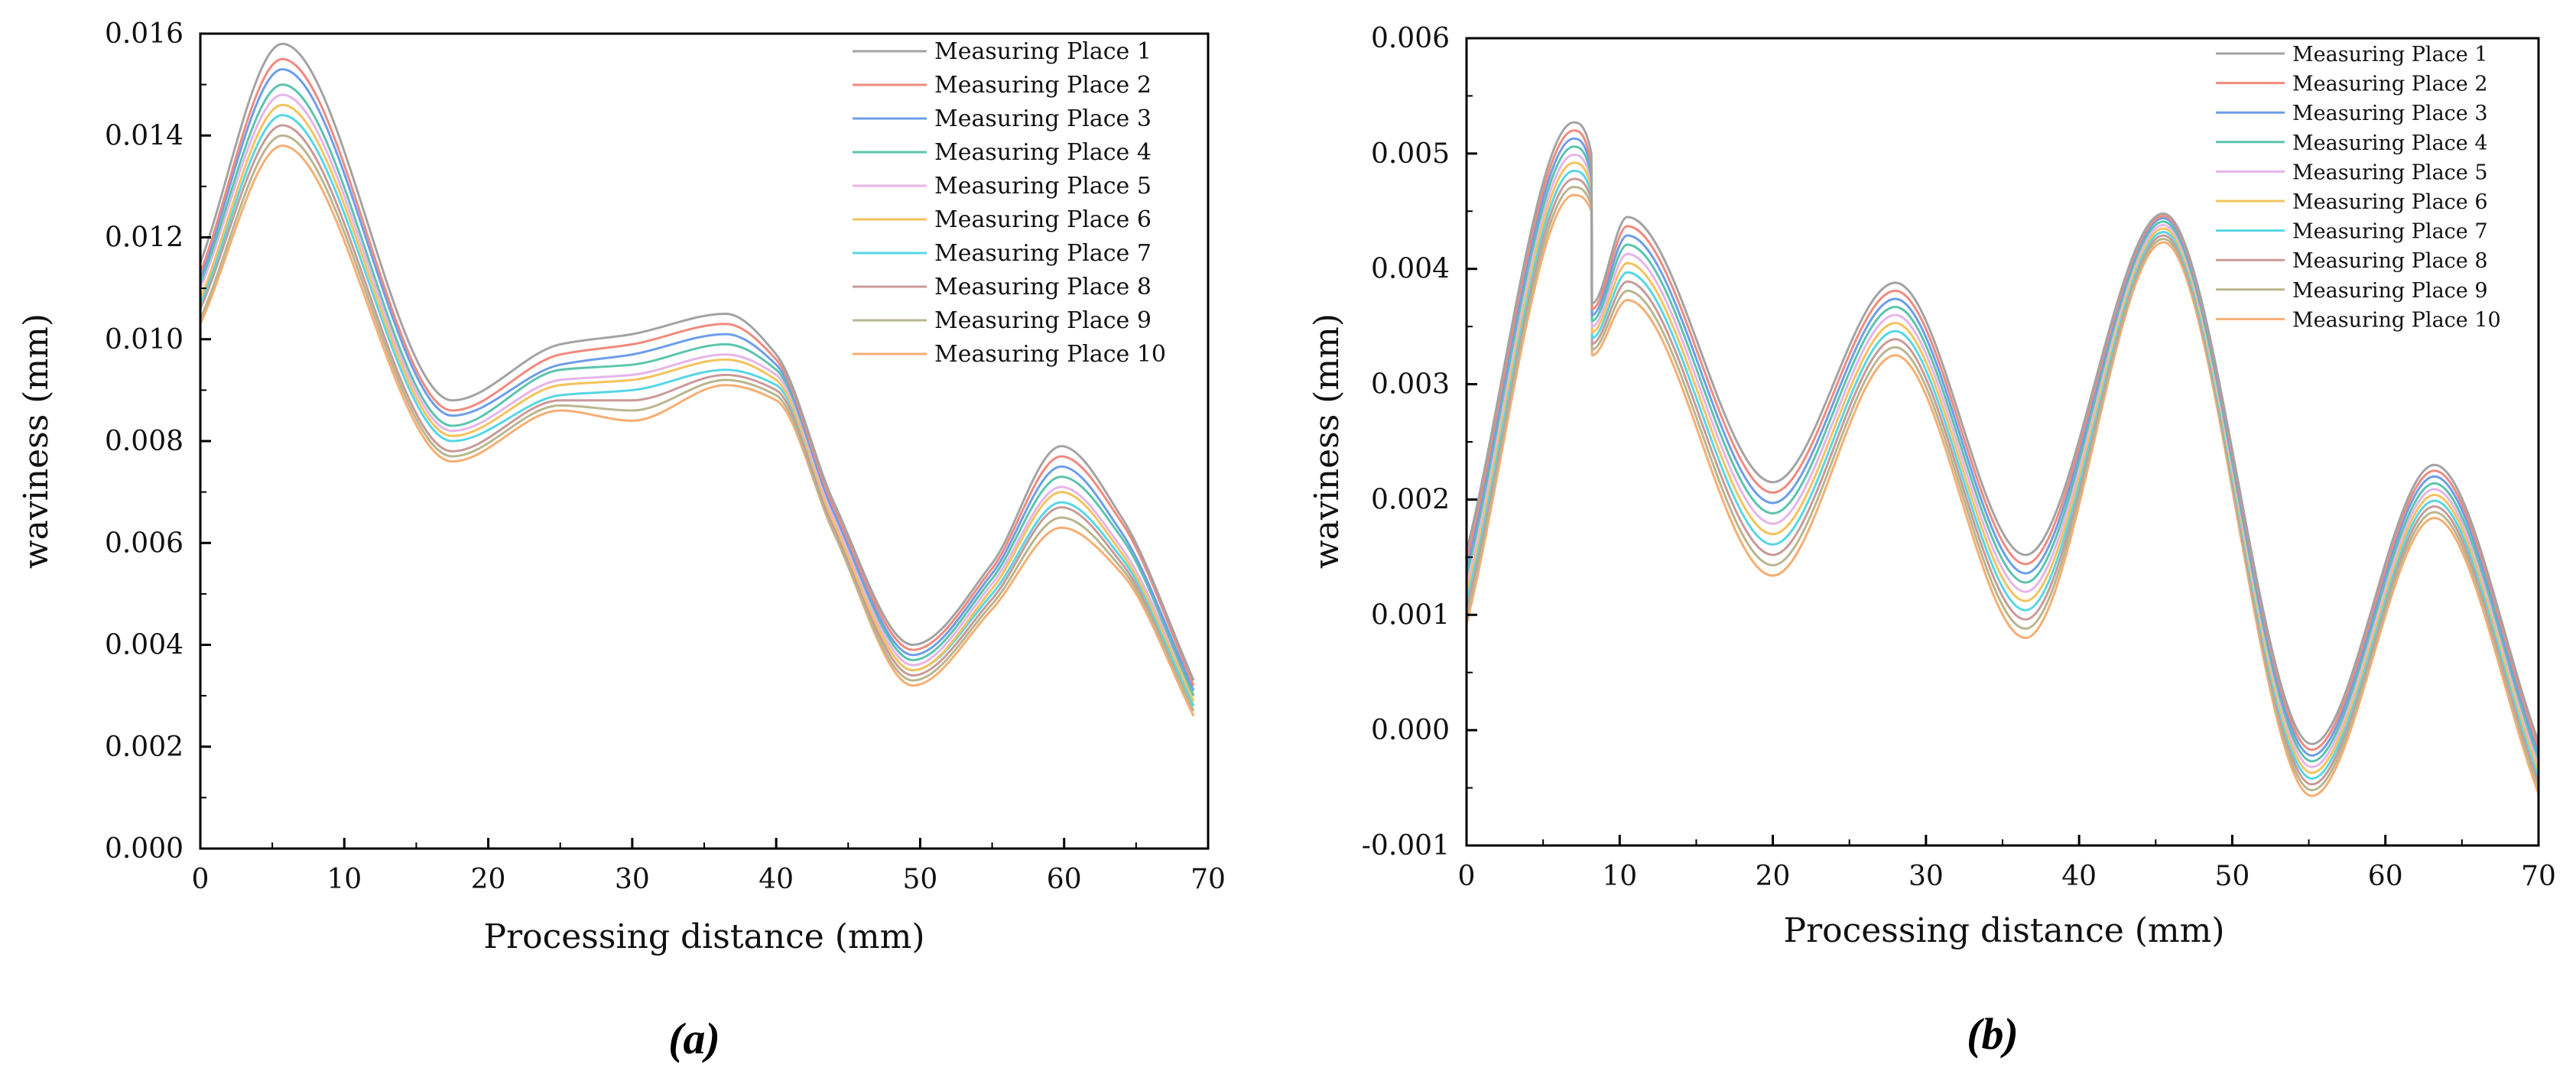 Image resolution: width=2576 pixels, height=1084 pixels. What do you see at coordinates (1043, 118) in the screenshot?
I see `legend-label-a-3: Measuring Place 3` at bounding box center [1043, 118].